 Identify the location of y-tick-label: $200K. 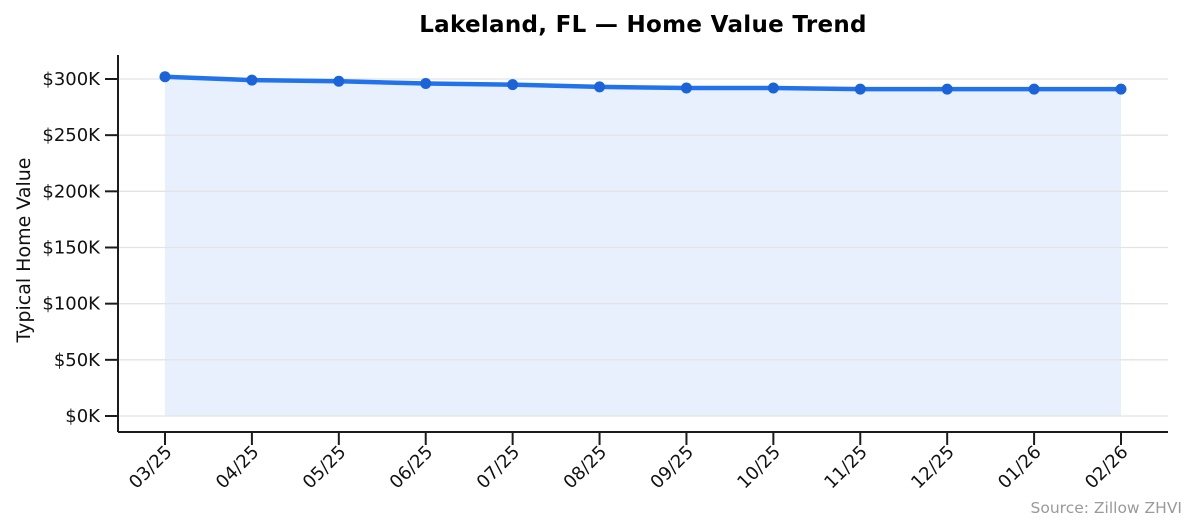
(71, 191).